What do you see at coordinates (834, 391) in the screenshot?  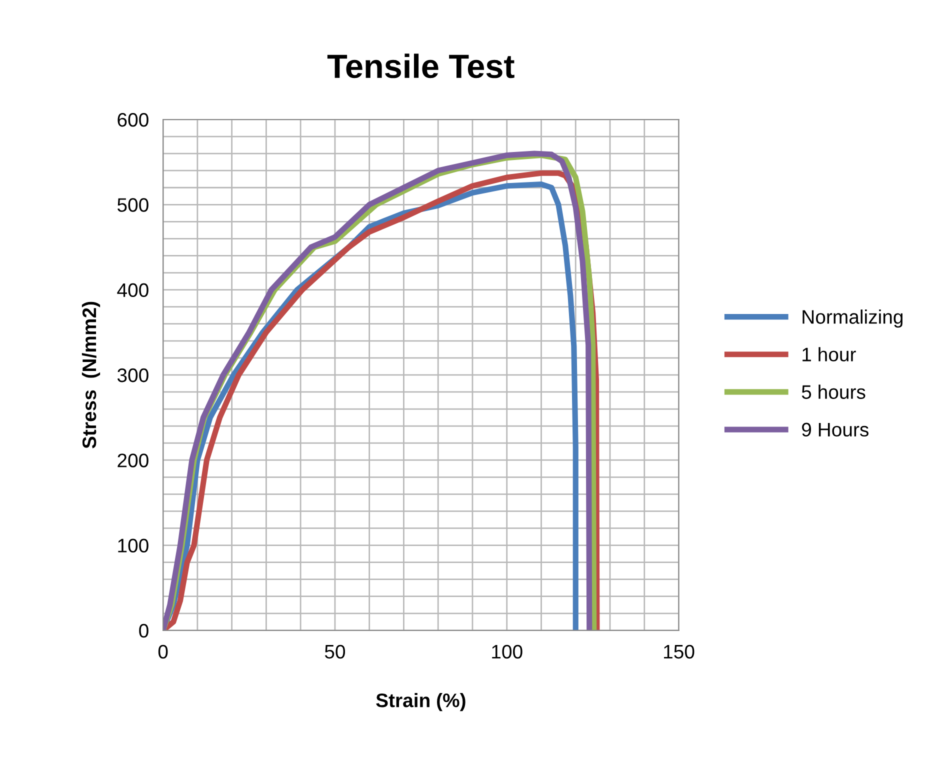 I see `legend-label: 5 hours` at bounding box center [834, 391].